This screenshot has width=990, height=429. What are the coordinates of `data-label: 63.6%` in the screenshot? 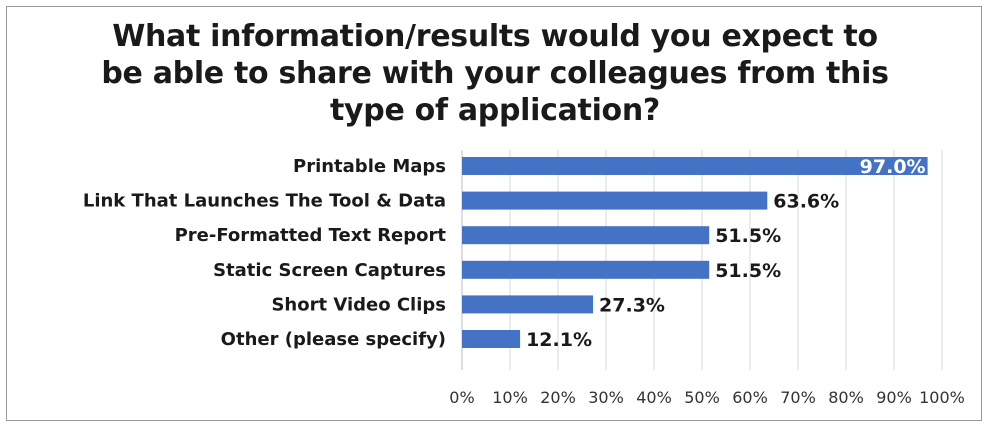 It's located at (806, 202).